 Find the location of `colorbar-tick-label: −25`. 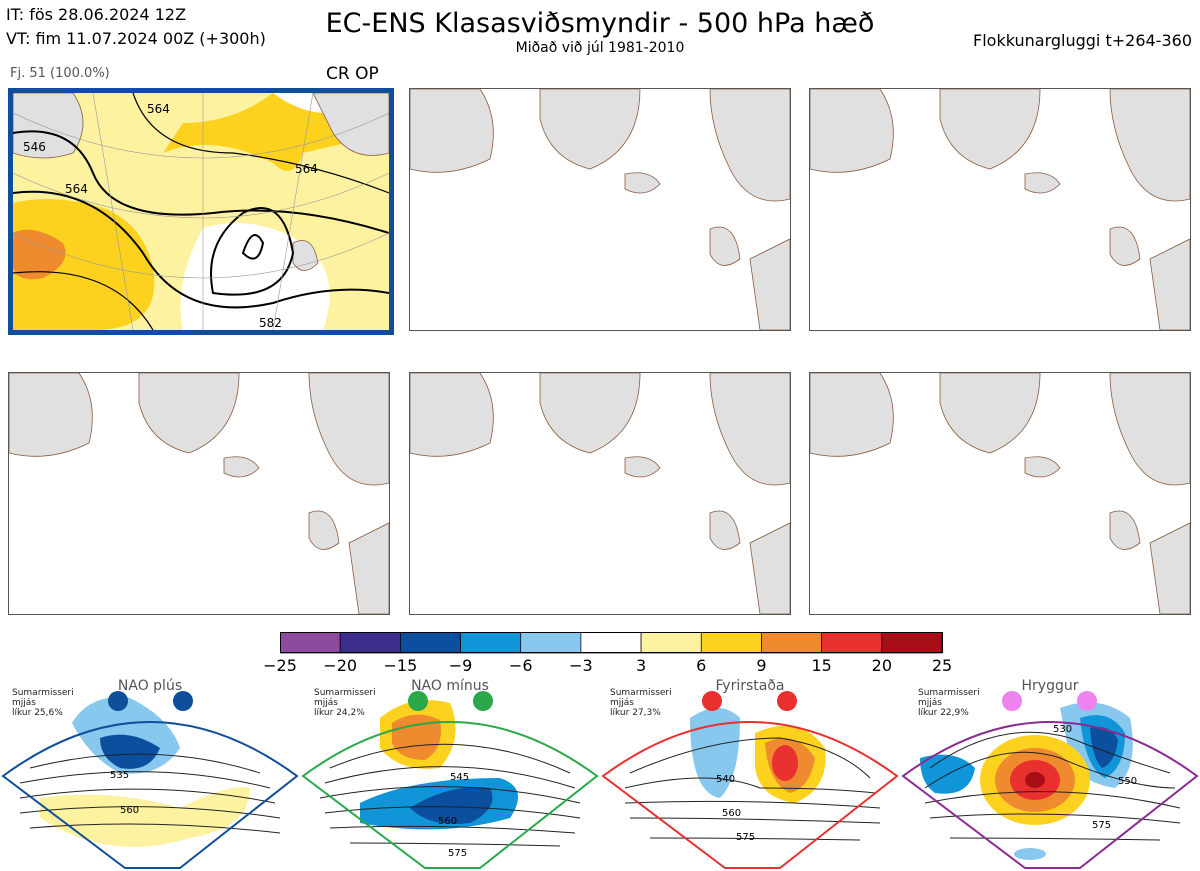

colorbar-tick-label: −25 is located at coordinates (280, 665).